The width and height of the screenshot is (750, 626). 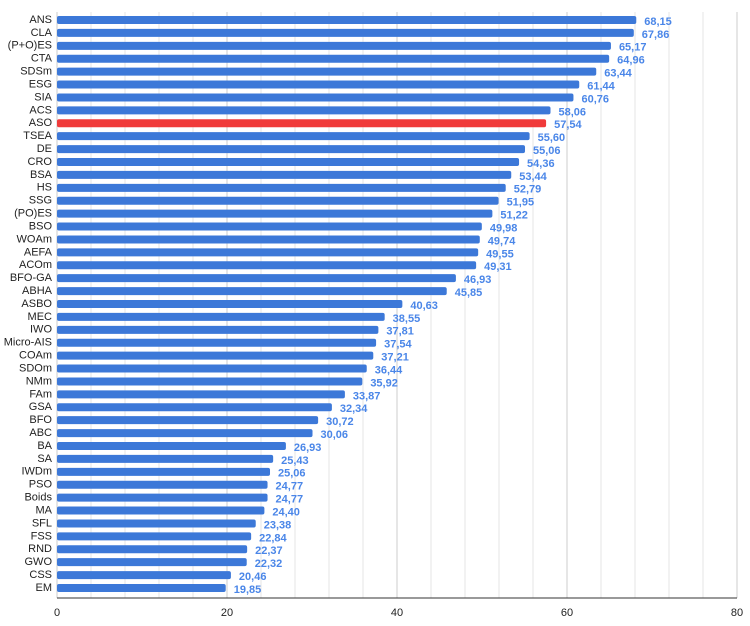 What do you see at coordinates (44, 149) in the screenshot?
I see `y-category-label: DE` at bounding box center [44, 149].